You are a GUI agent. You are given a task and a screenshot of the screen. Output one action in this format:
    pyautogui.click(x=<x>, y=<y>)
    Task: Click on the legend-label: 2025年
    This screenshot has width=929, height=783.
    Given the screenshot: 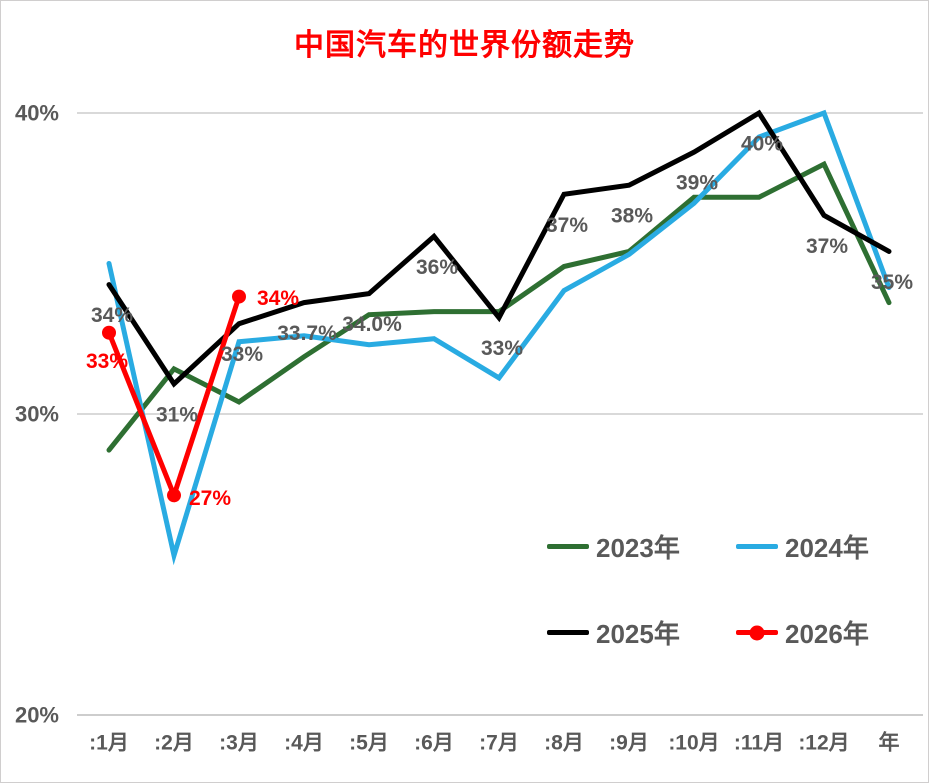 What is the action you would take?
    pyautogui.click(x=638, y=634)
    